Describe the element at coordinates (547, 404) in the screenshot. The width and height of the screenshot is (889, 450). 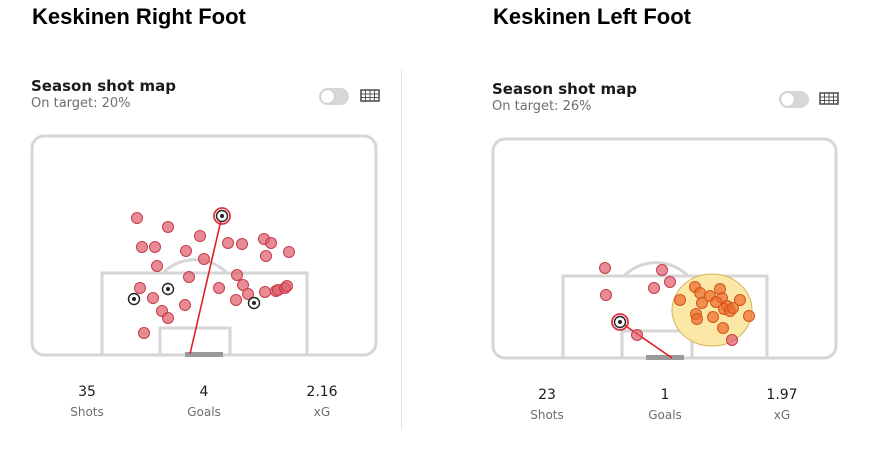
I see `stat-shots: 23 Shots` at that location.